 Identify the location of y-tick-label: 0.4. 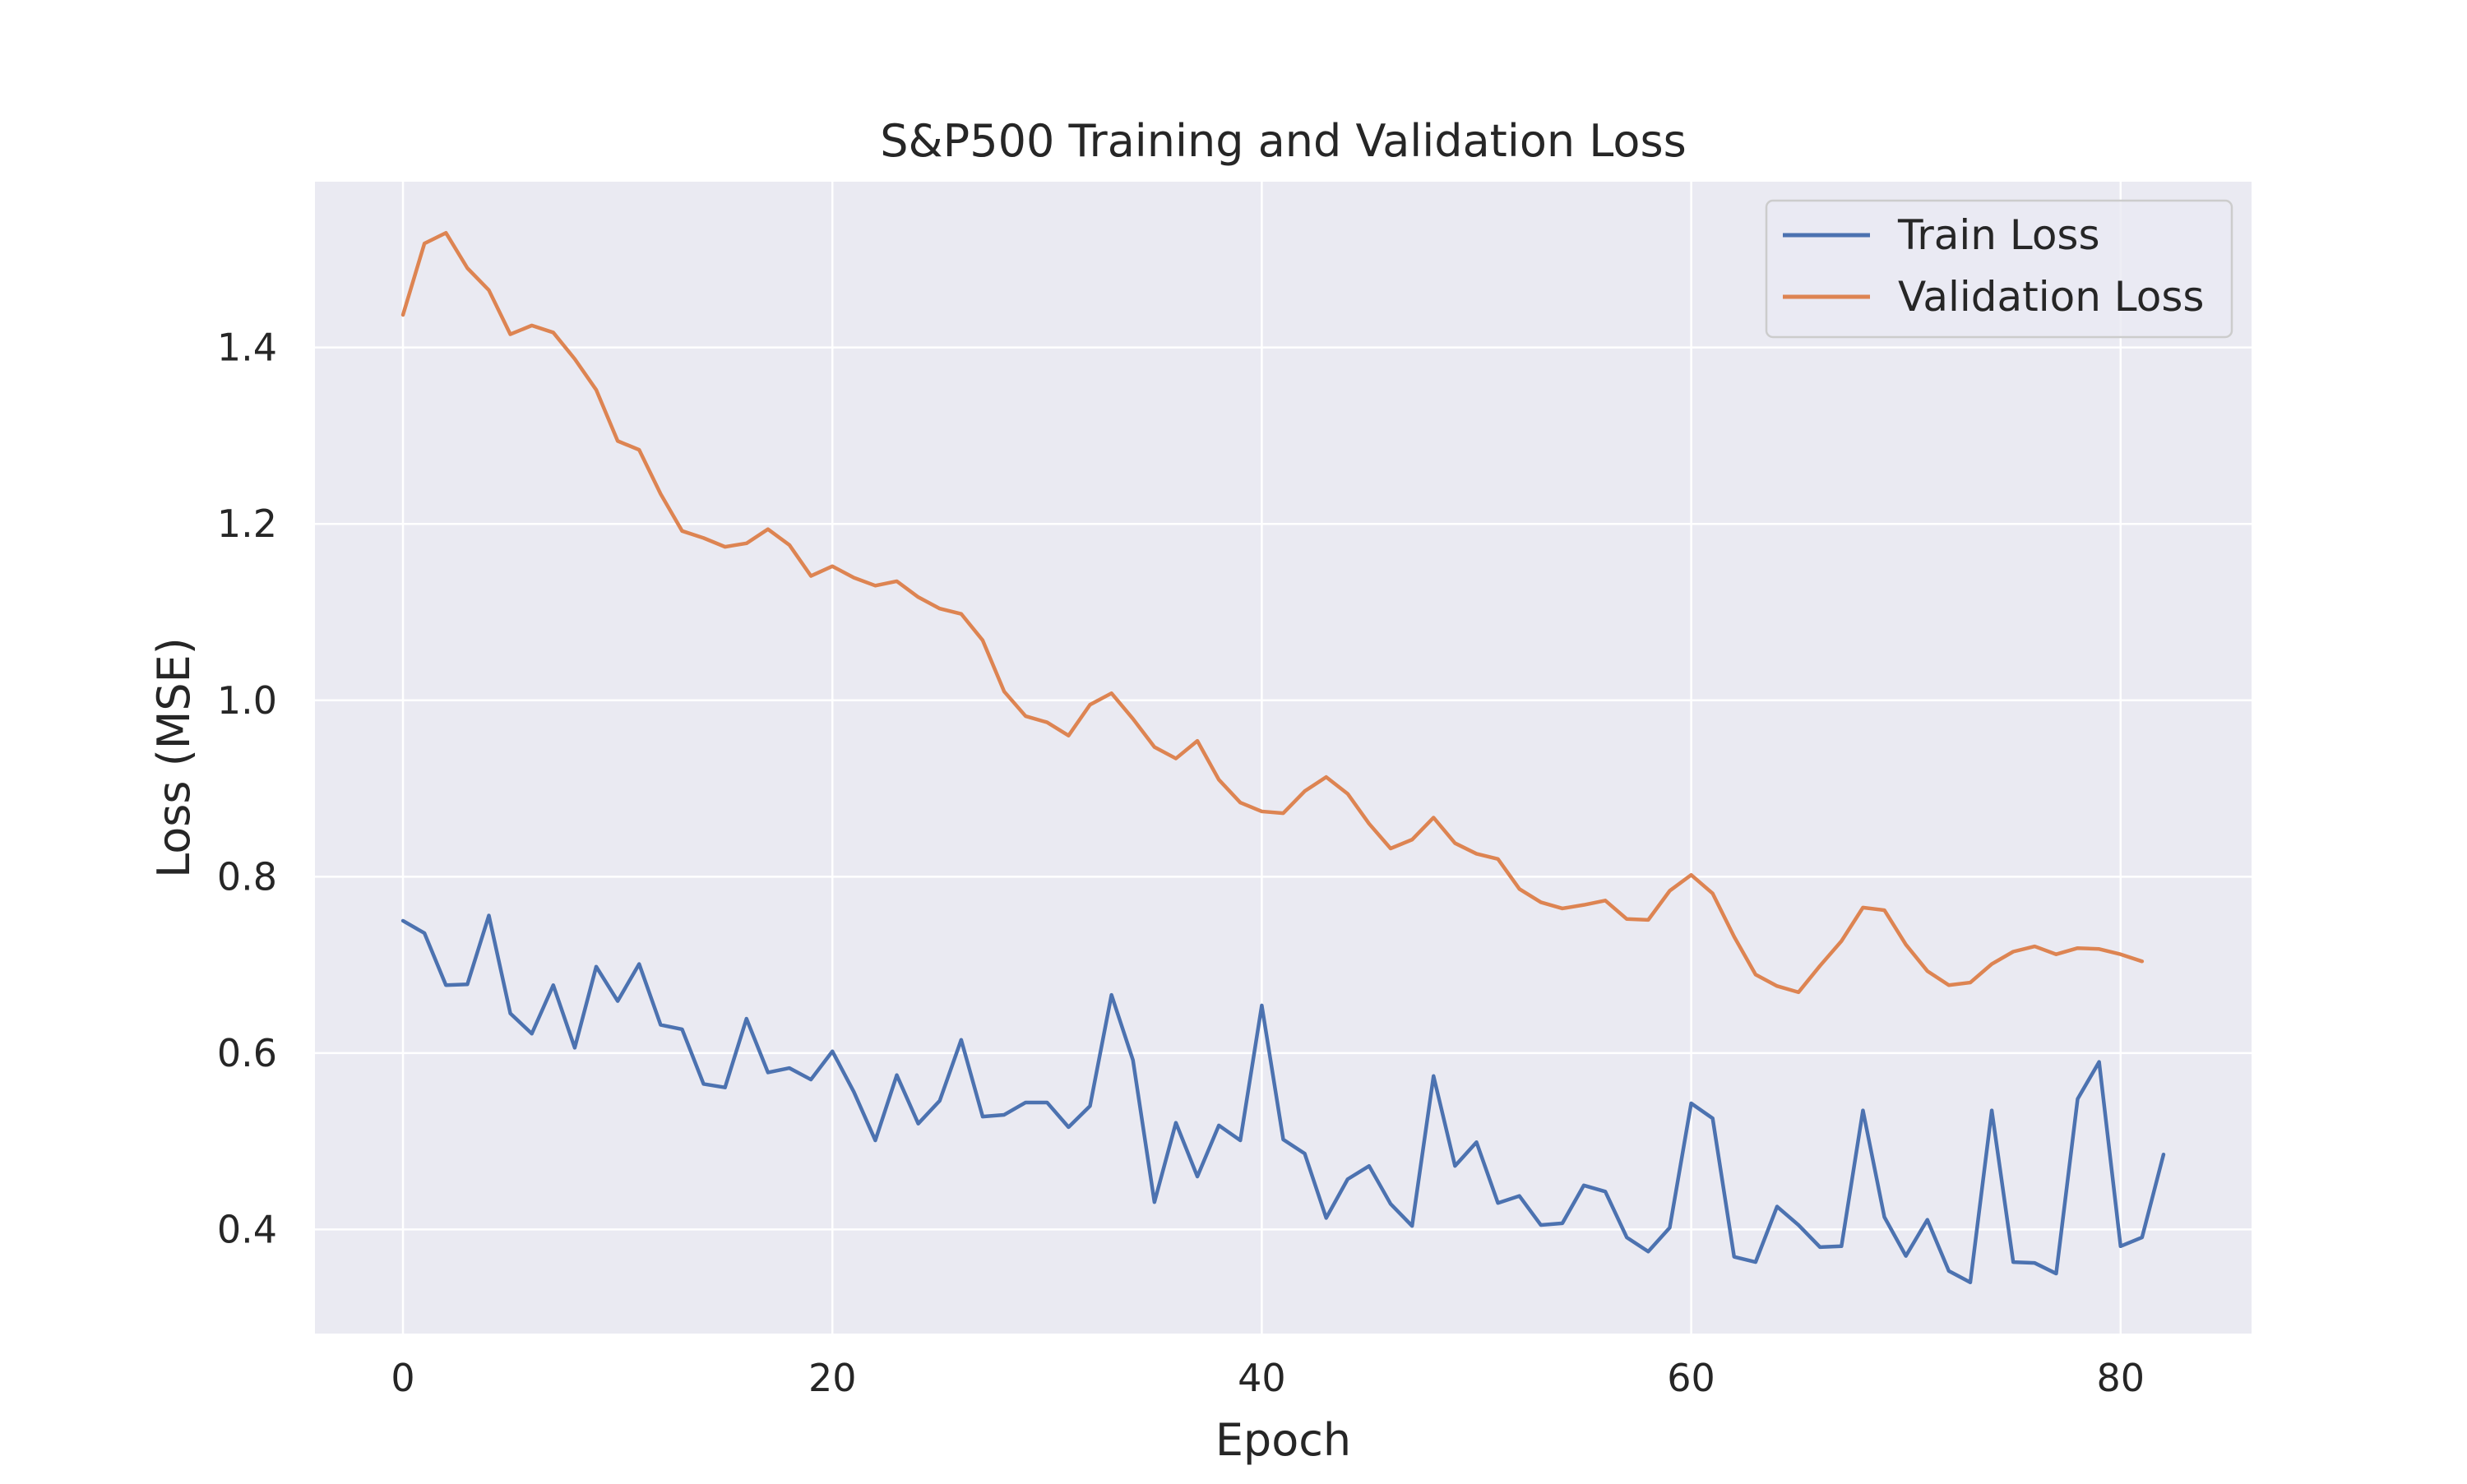
(247, 1229).